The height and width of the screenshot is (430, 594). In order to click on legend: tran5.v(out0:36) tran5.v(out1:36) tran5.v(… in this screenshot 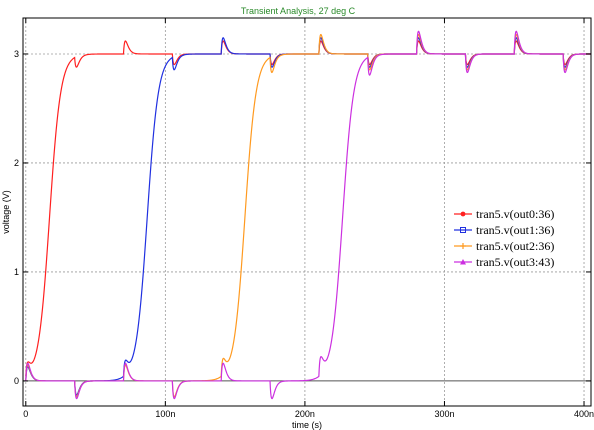, I will do `click(504, 238)`.